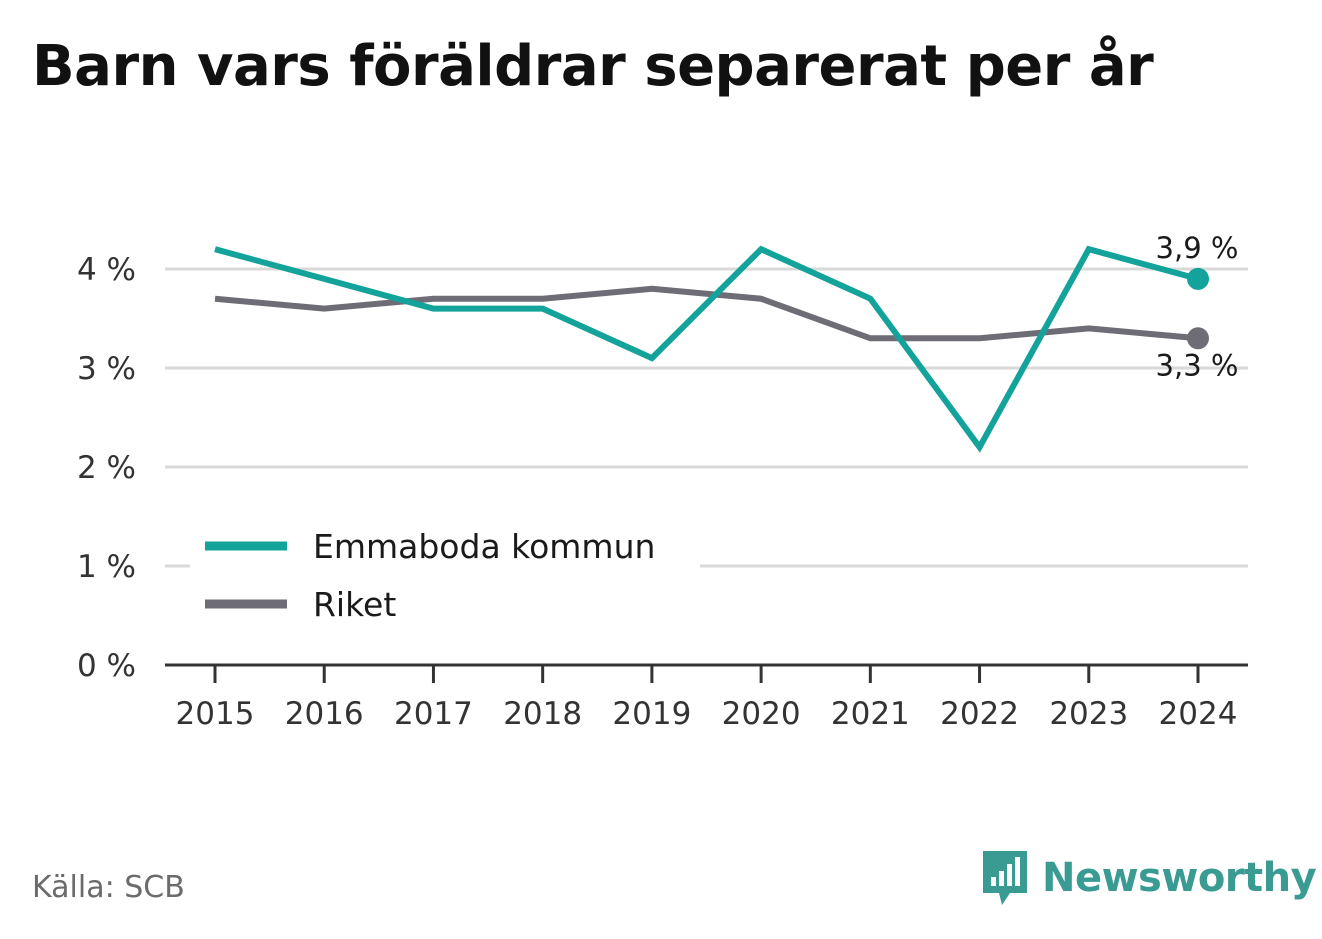  What do you see at coordinates (1197, 306) in the screenshot?
I see `end-labels: 3,9 % 3,3 %` at bounding box center [1197, 306].